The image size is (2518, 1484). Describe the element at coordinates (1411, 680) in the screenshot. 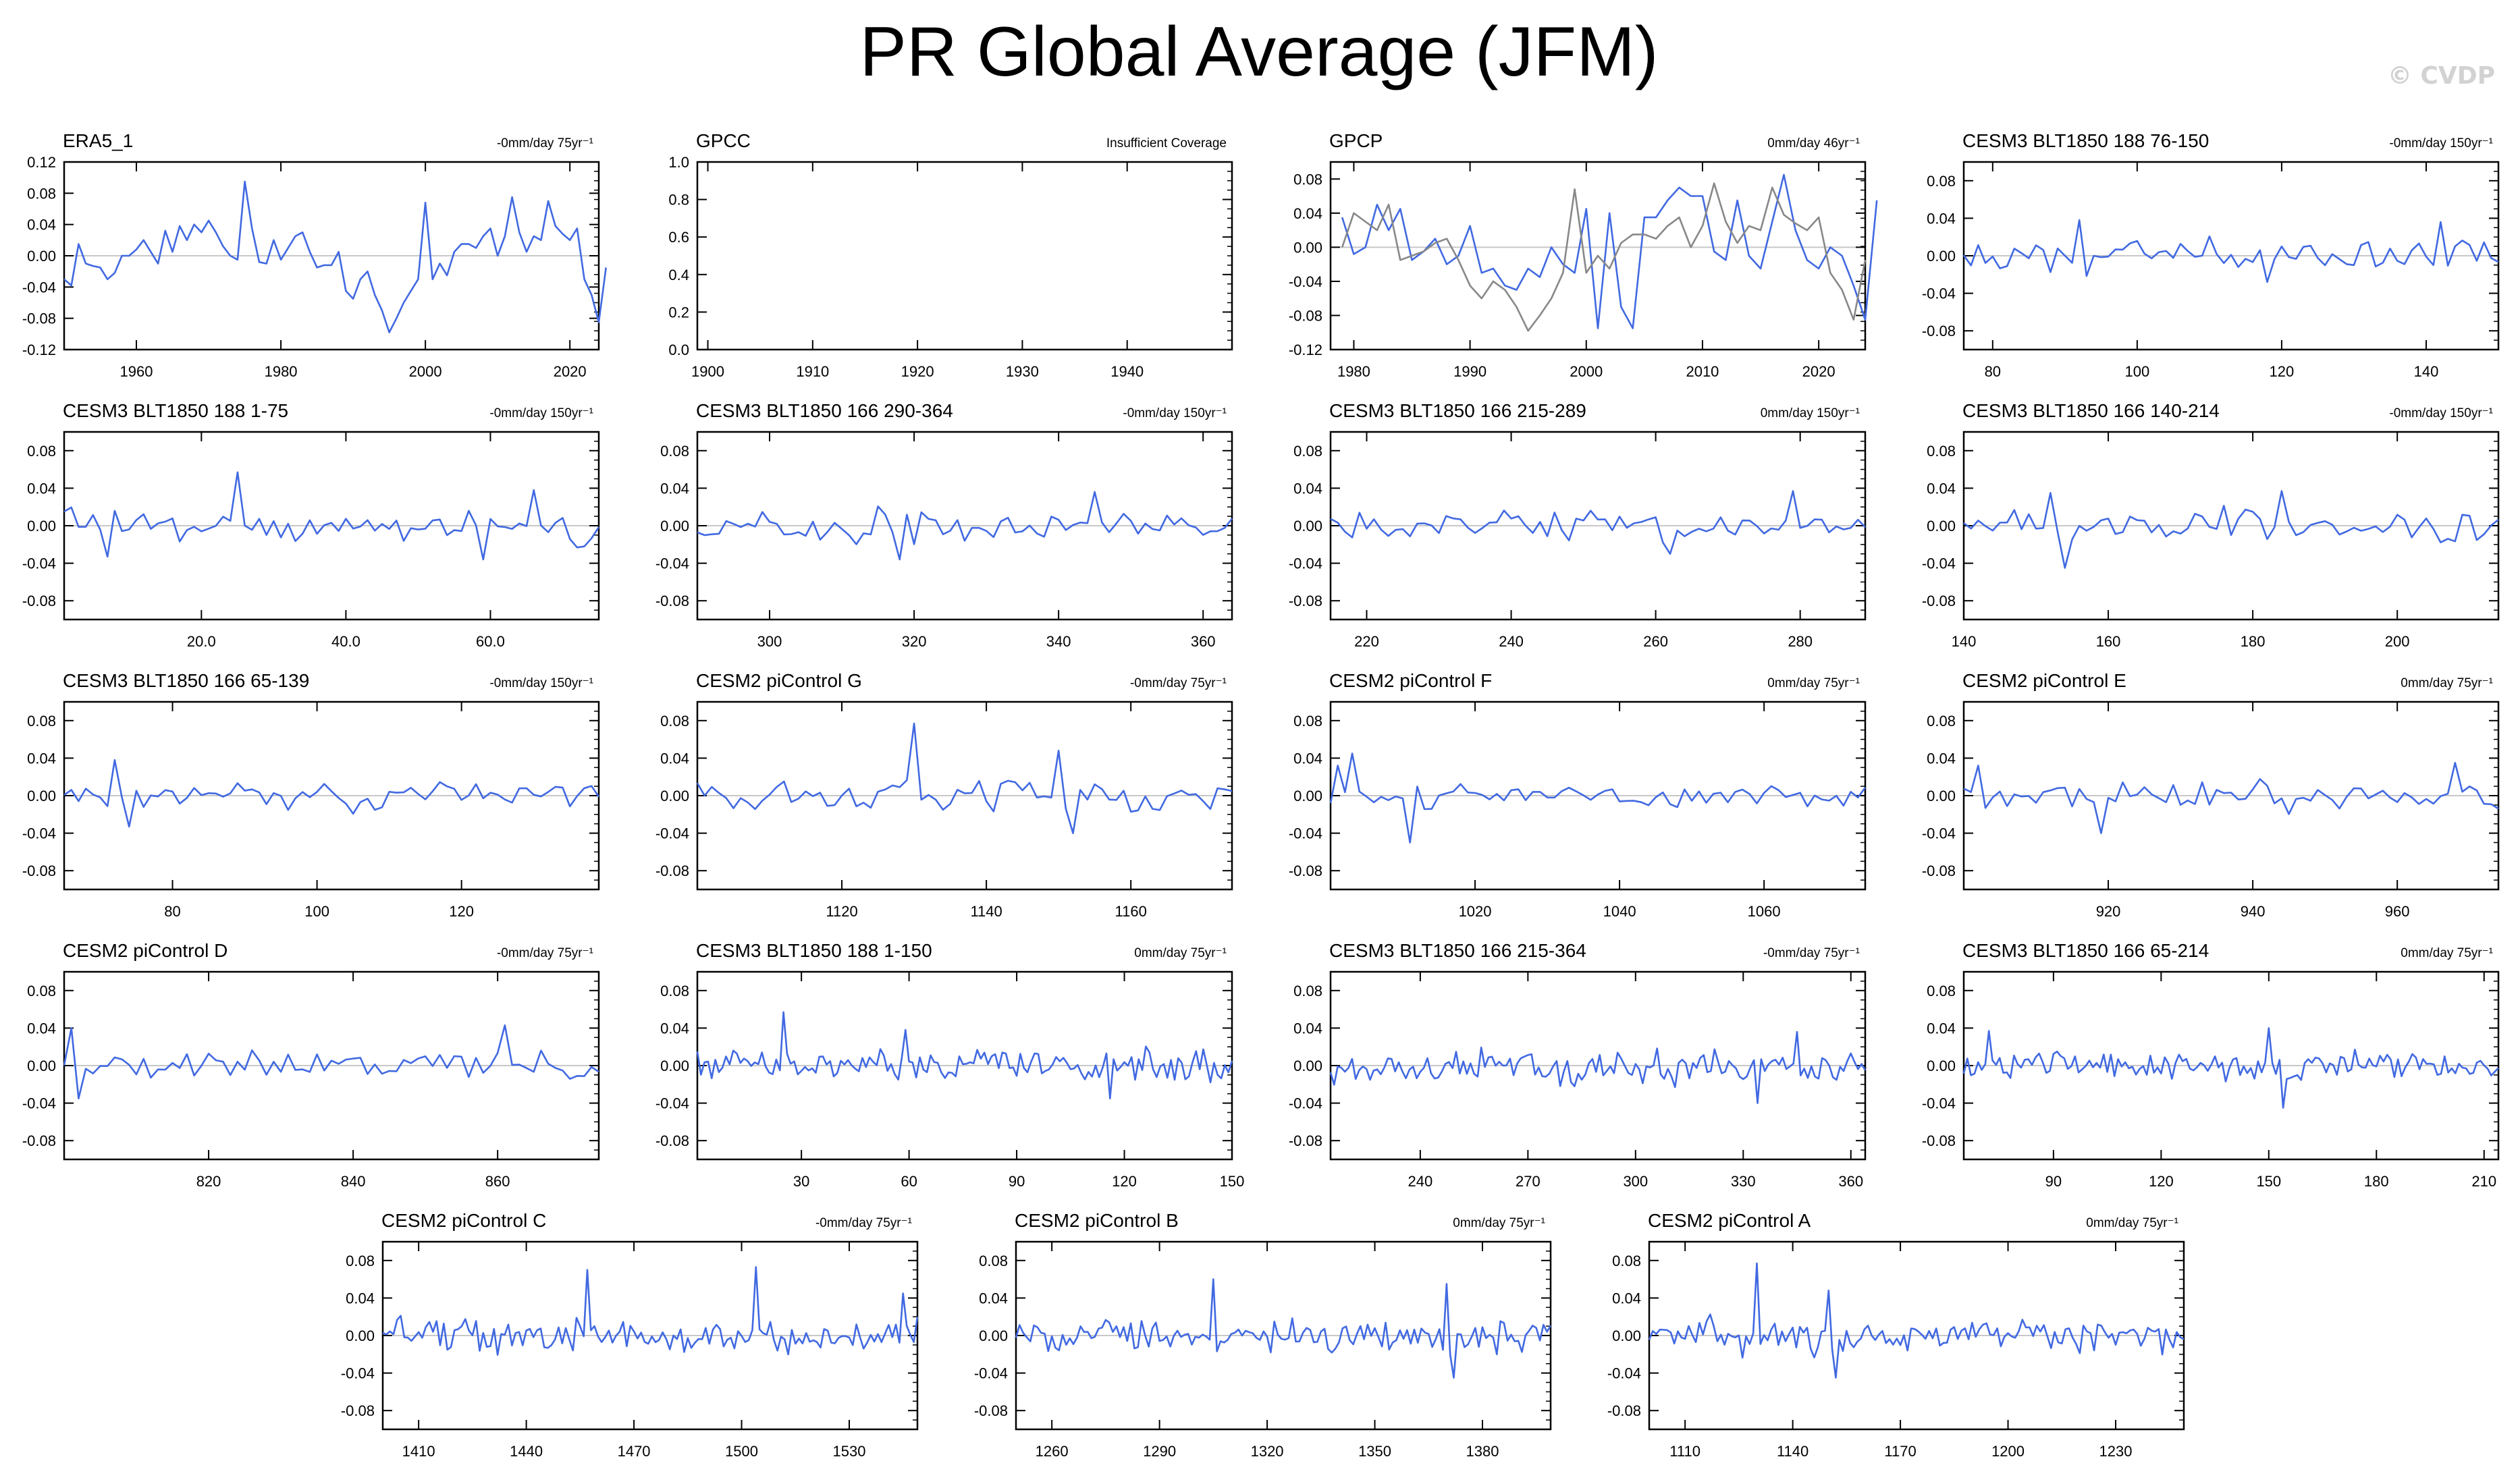

I see `panel-title: CESM2 piControl F` at that location.